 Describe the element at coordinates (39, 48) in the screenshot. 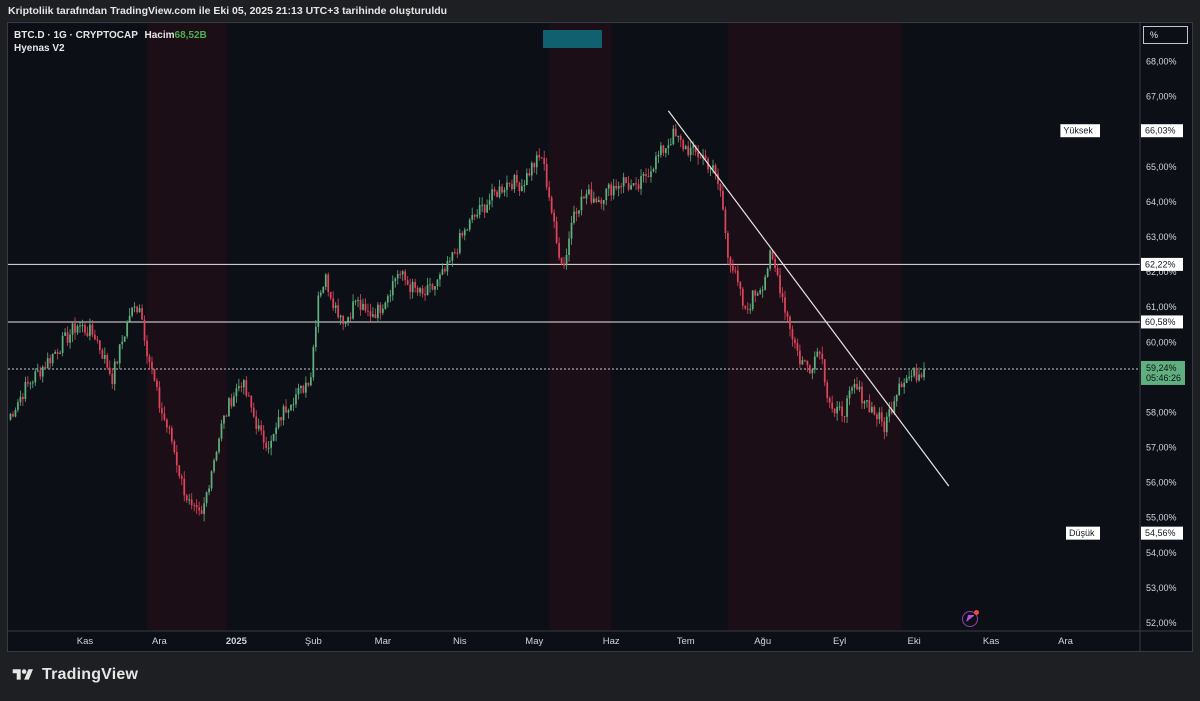

I see `indicator-name: Hyenas V2` at that location.